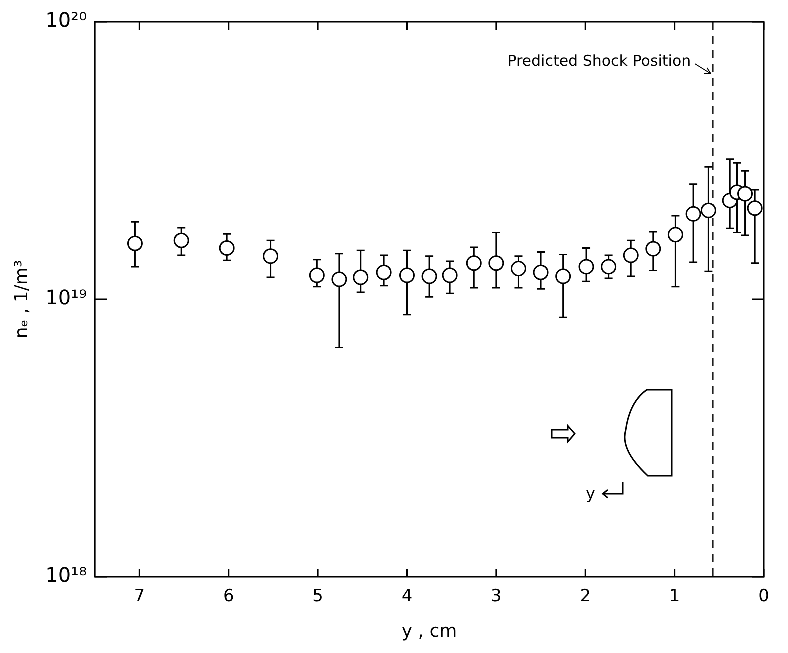  What do you see at coordinates (318, 596) in the screenshot?
I see `x-tick-label: 5` at bounding box center [318, 596].